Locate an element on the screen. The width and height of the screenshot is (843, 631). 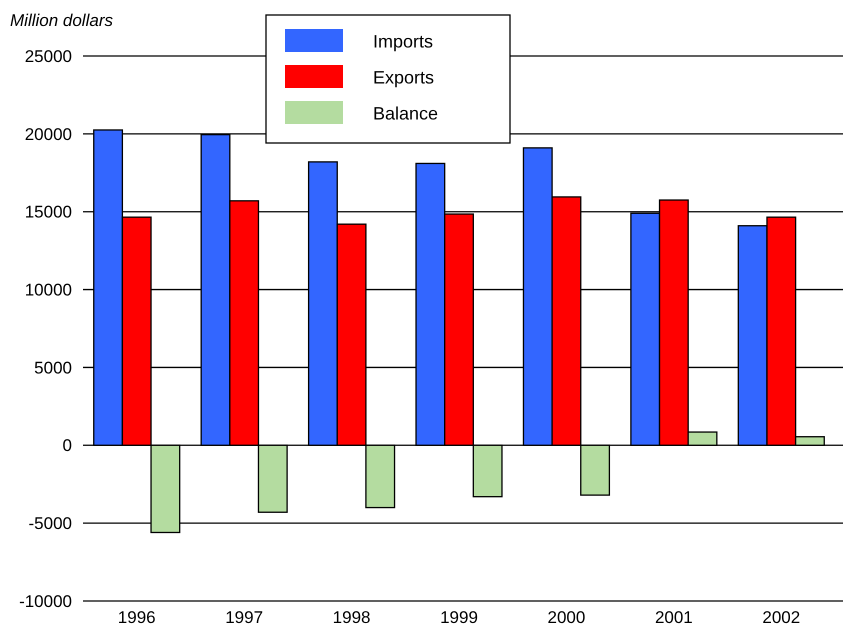
y-tick-label: 0 is located at coordinates (67, 446).